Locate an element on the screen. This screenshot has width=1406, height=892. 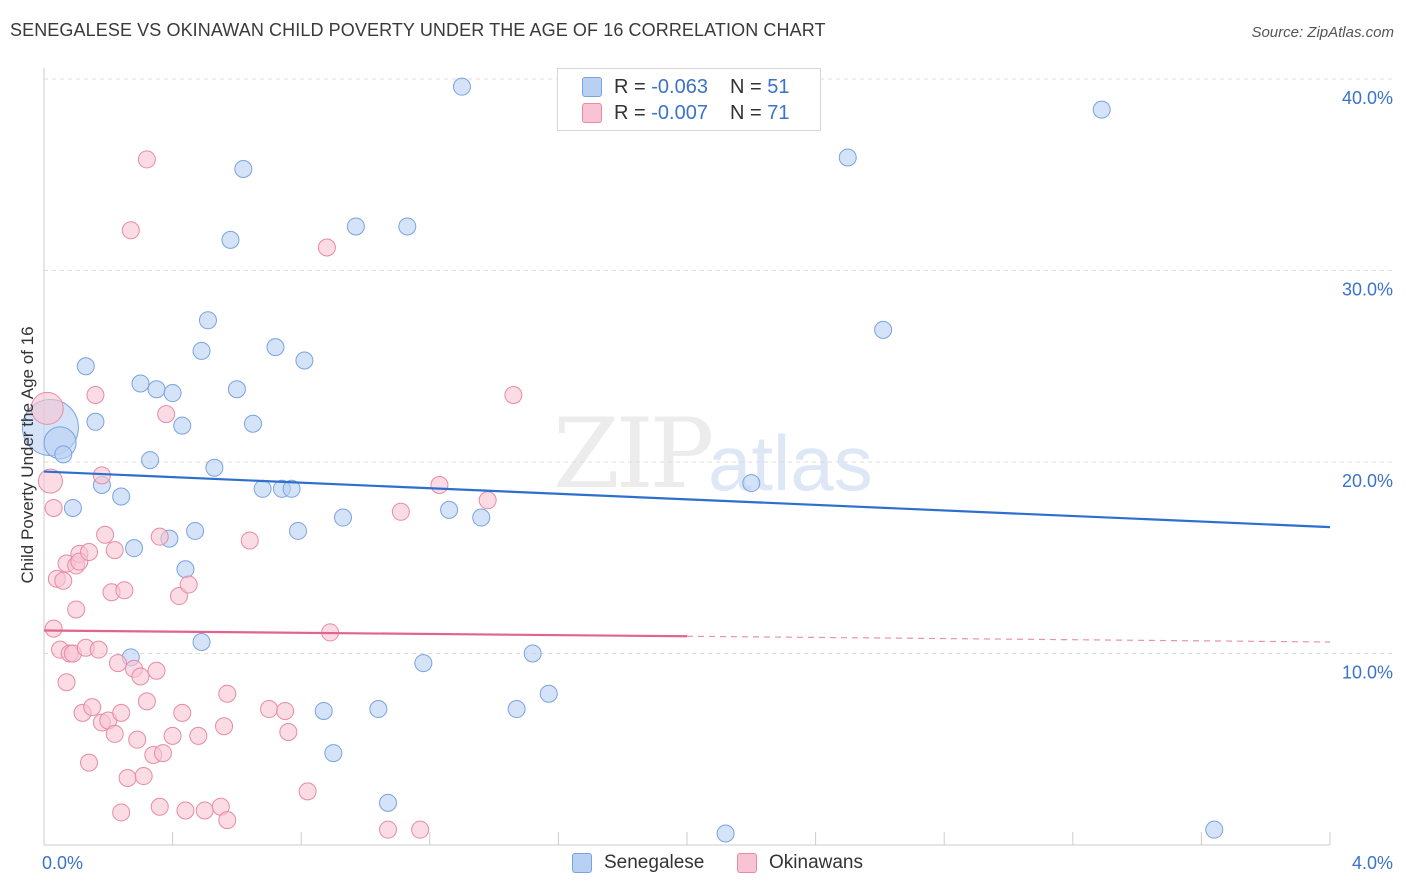
y-axis-label: Child Poverty Under the Age of 16 is located at coordinates (27, 455).